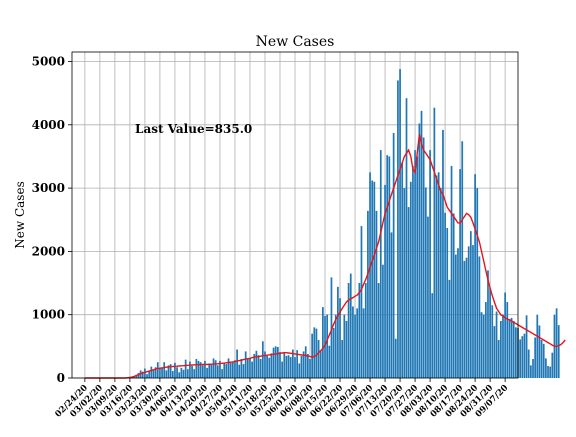 This screenshot has width=576, height=437. What do you see at coordinates (48, 315) in the screenshot?
I see `y-tick-label: 1000` at bounding box center [48, 315].